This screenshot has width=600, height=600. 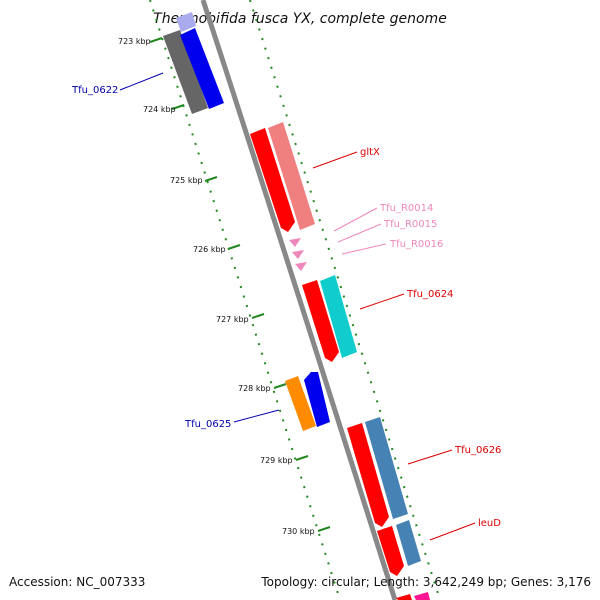 I want to click on trna-arrow-r0014, so click(x=295, y=242).